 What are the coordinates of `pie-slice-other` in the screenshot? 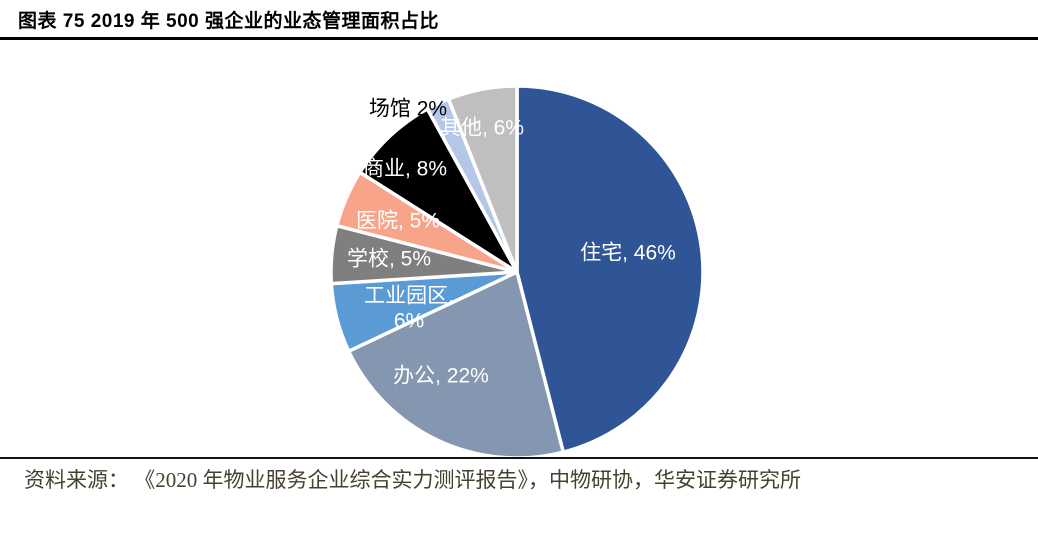 It's located at (482, 179).